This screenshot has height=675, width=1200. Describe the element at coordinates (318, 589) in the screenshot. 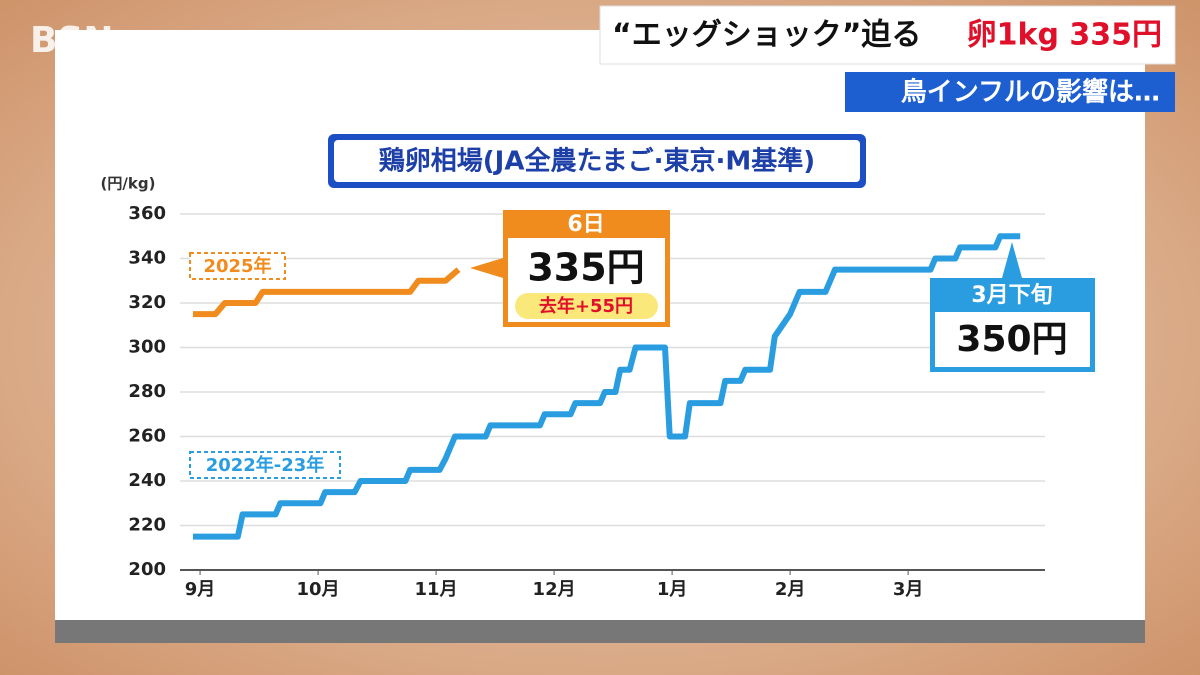

I see `x-tick-label: 10月` at that location.